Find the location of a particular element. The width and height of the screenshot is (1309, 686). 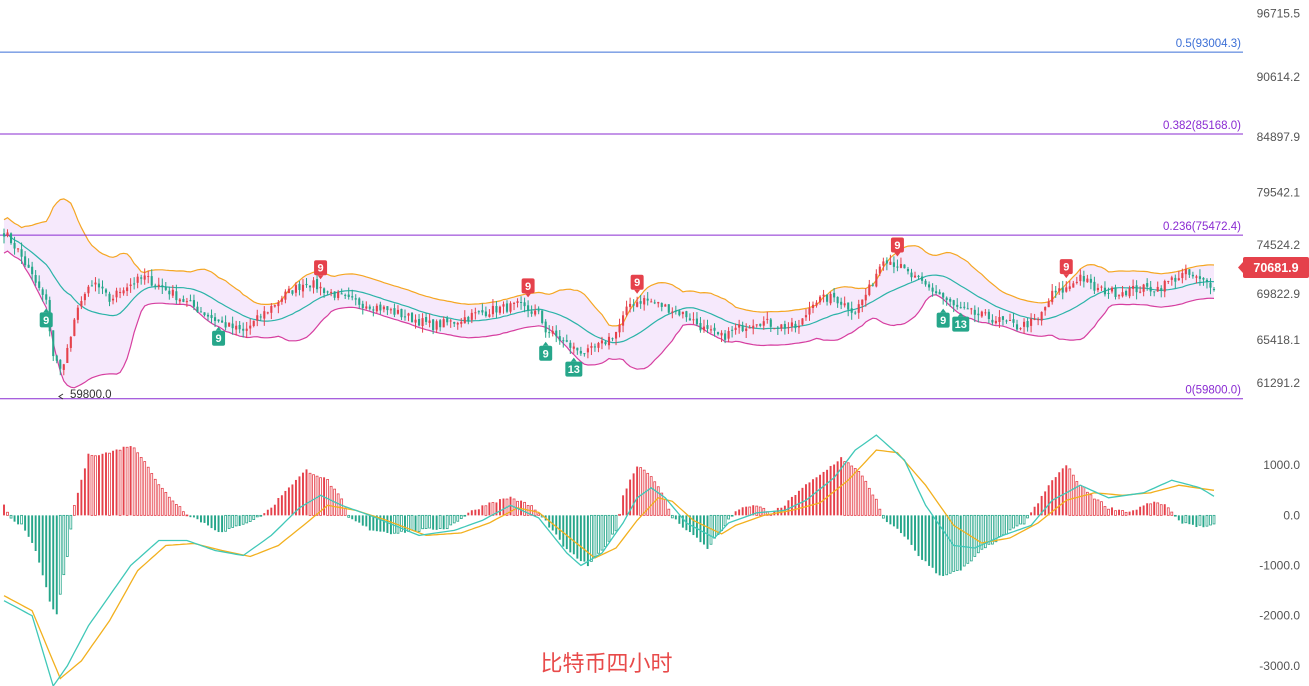

fib-label: 0.236(75472.4) is located at coordinates (1202, 227).